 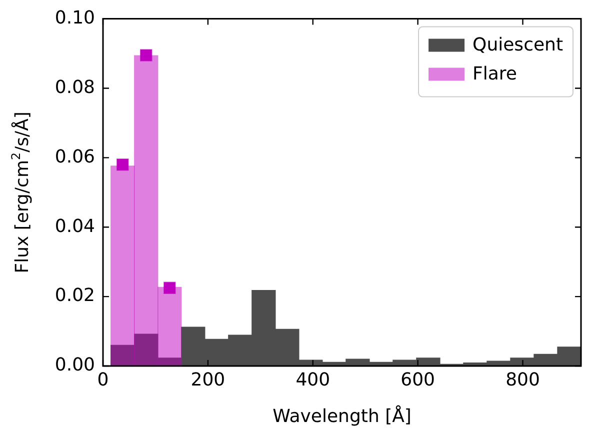 What do you see at coordinates (74, 87) in the screenshot?
I see `y-tick-label: 0.08` at bounding box center [74, 87].